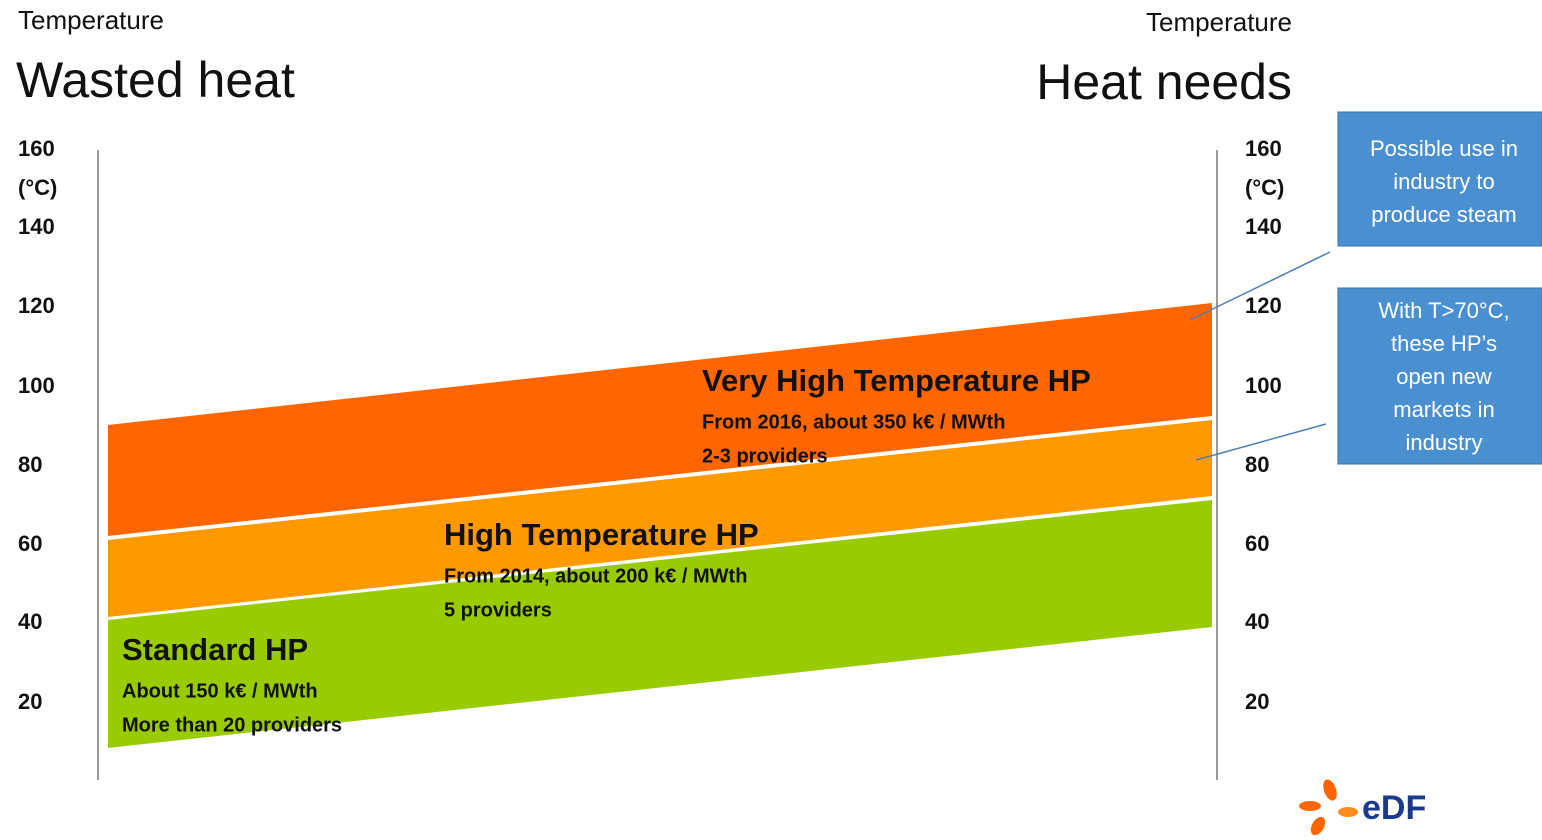 The image size is (1542, 840). What do you see at coordinates (1164, 82) in the screenshot?
I see `header-title: Heat needs` at bounding box center [1164, 82].